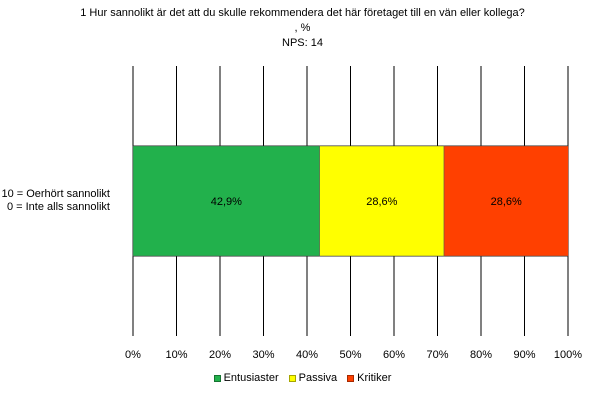 The image size is (605, 401). What do you see at coordinates (133, 355) in the screenshot?
I see `x-tick-label-0: 0%` at bounding box center [133, 355].